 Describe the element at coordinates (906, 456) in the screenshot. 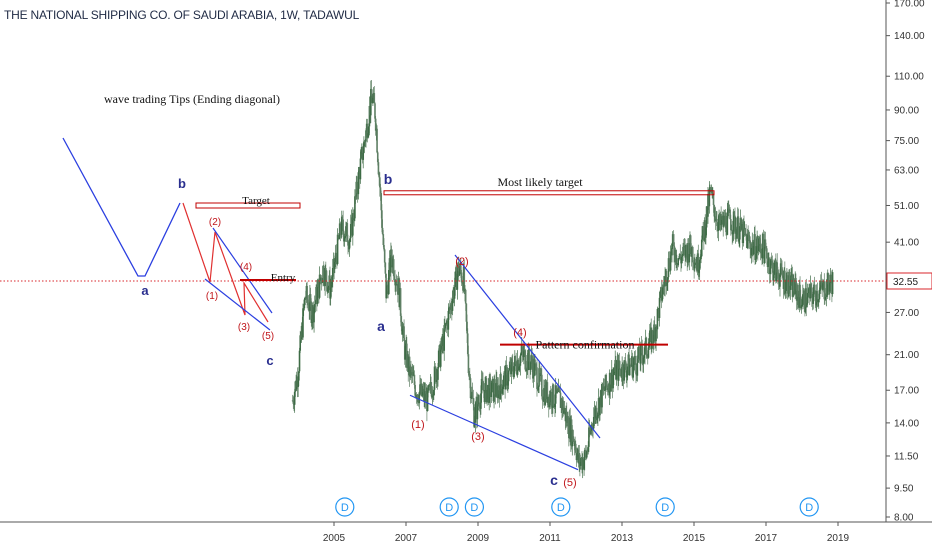

I see `y-tick-label: 11.50` at that location.